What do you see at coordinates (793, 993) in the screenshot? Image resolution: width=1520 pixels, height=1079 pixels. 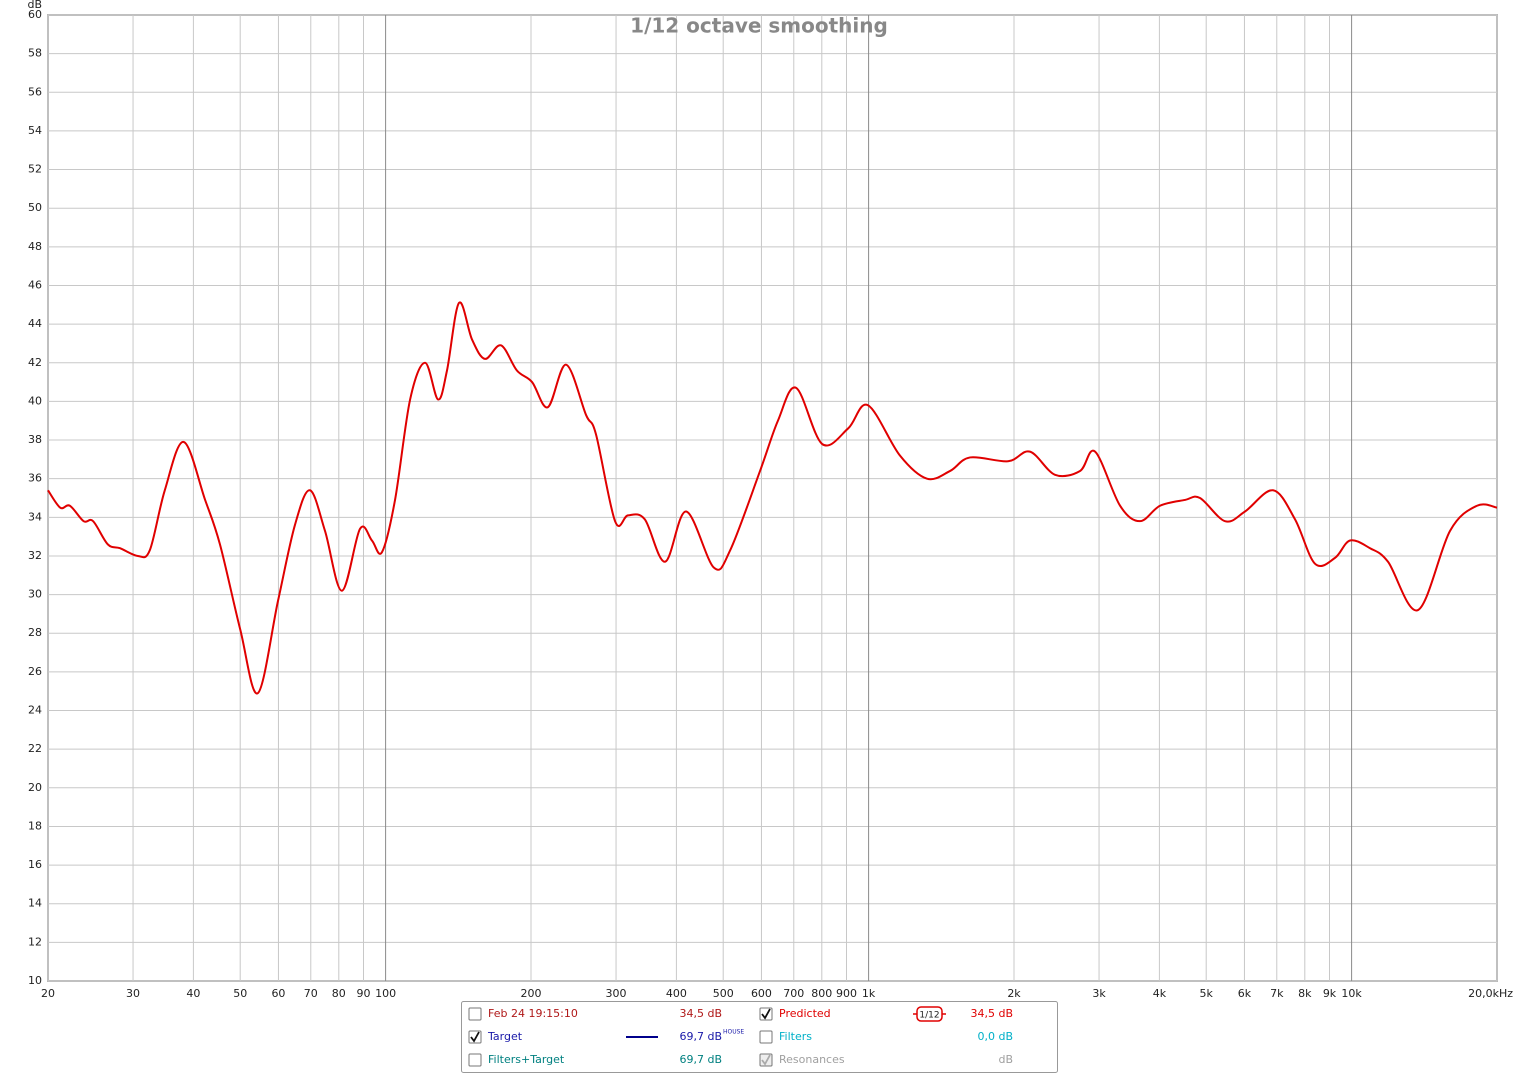 I see `x-tick-label: 700` at bounding box center [793, 993].